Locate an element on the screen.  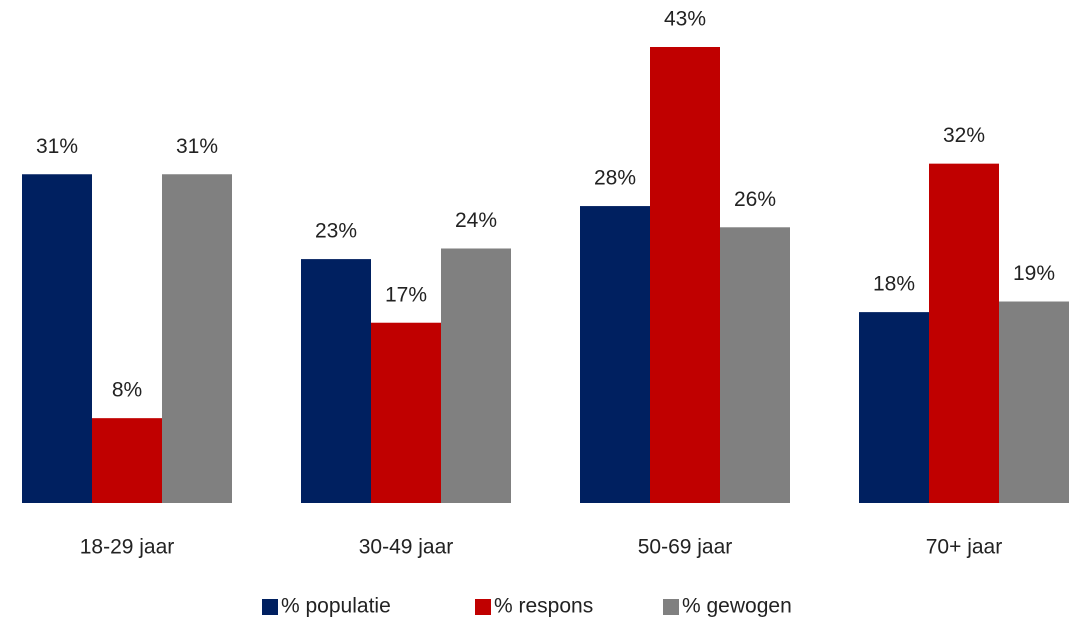
x-tick-label: 30-49 jaar is located at coordinates (406, 547).